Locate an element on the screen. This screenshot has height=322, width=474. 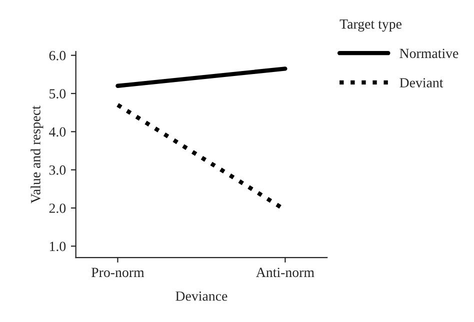
y-tick-label: 6.0 is located at coordinates (57, 55).